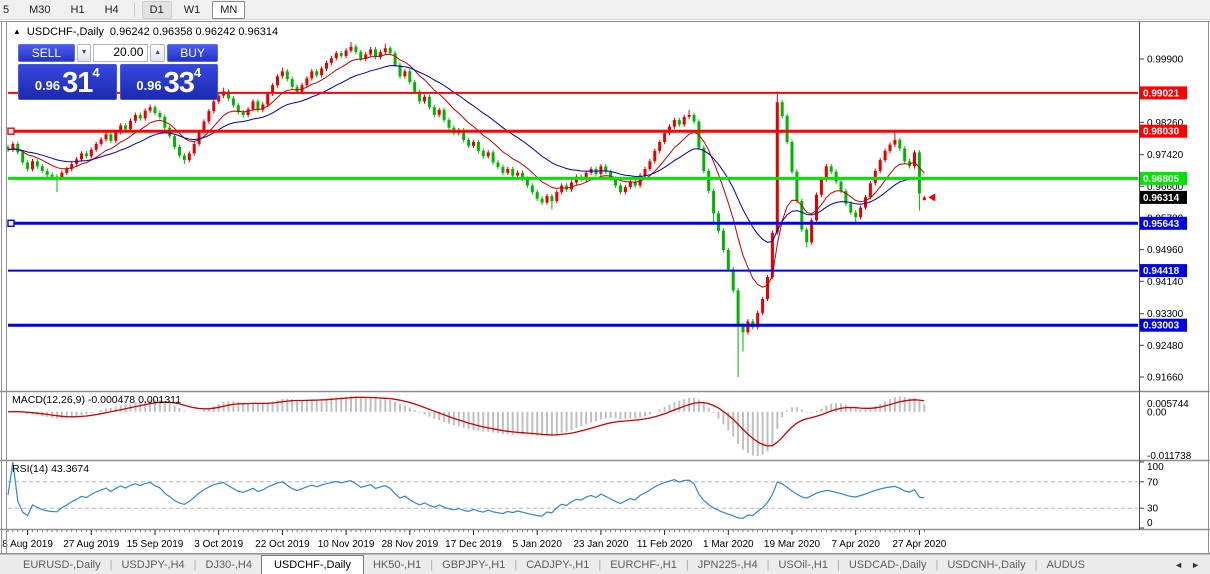 The image size is (1210, 574). What do you see at coordinates (409, 544) in the screenshot?
I see `x-axis-date-label: 28 Nov 2019` at bounding box center [409, 544].